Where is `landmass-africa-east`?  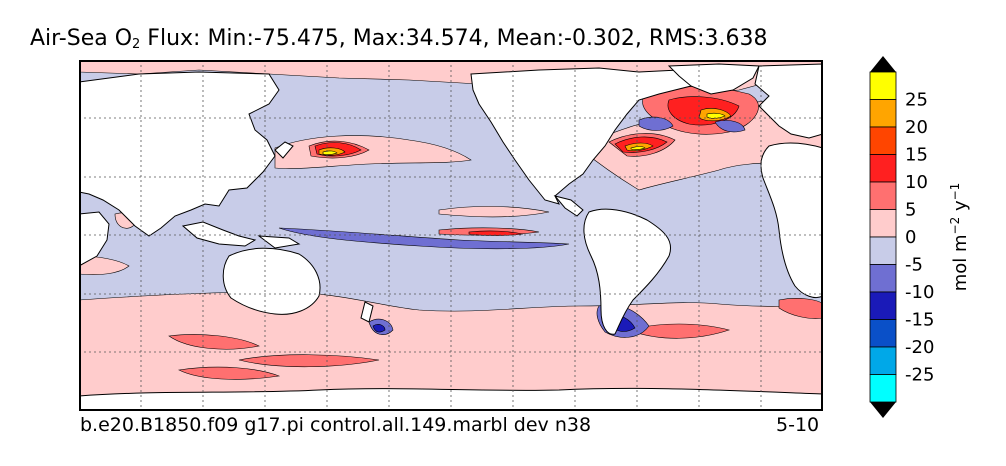 landmass-africa-east is located at coordinates (94, 239).